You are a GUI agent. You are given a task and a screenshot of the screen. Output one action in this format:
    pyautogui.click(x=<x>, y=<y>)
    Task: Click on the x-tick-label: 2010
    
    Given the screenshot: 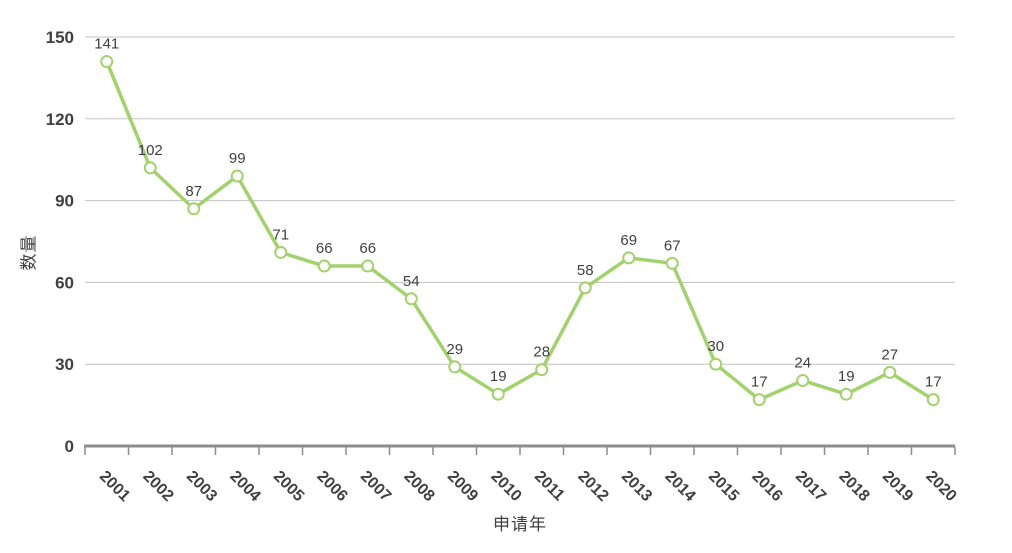 What is the action you would take?
    pyautogui.click(x=505, y=486)
    